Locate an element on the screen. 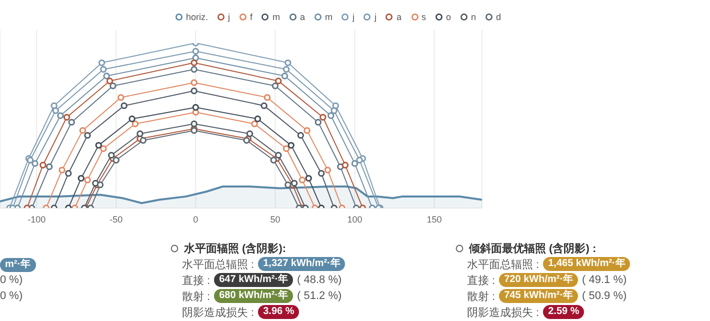 This screenshot has width=710, height=321. text: 720 kWh/m²·年 is located at coordinates (538, 280).